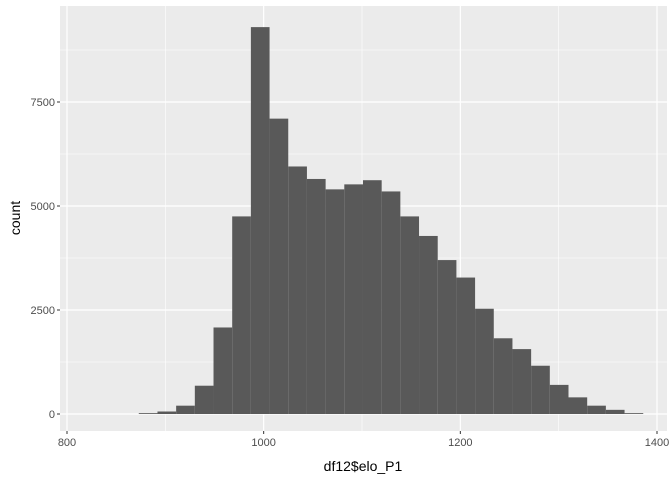  Describe the element at coordinates (363, 466) in the screenshot. I see `x-axis-title: df12$elo_P1` at that location.